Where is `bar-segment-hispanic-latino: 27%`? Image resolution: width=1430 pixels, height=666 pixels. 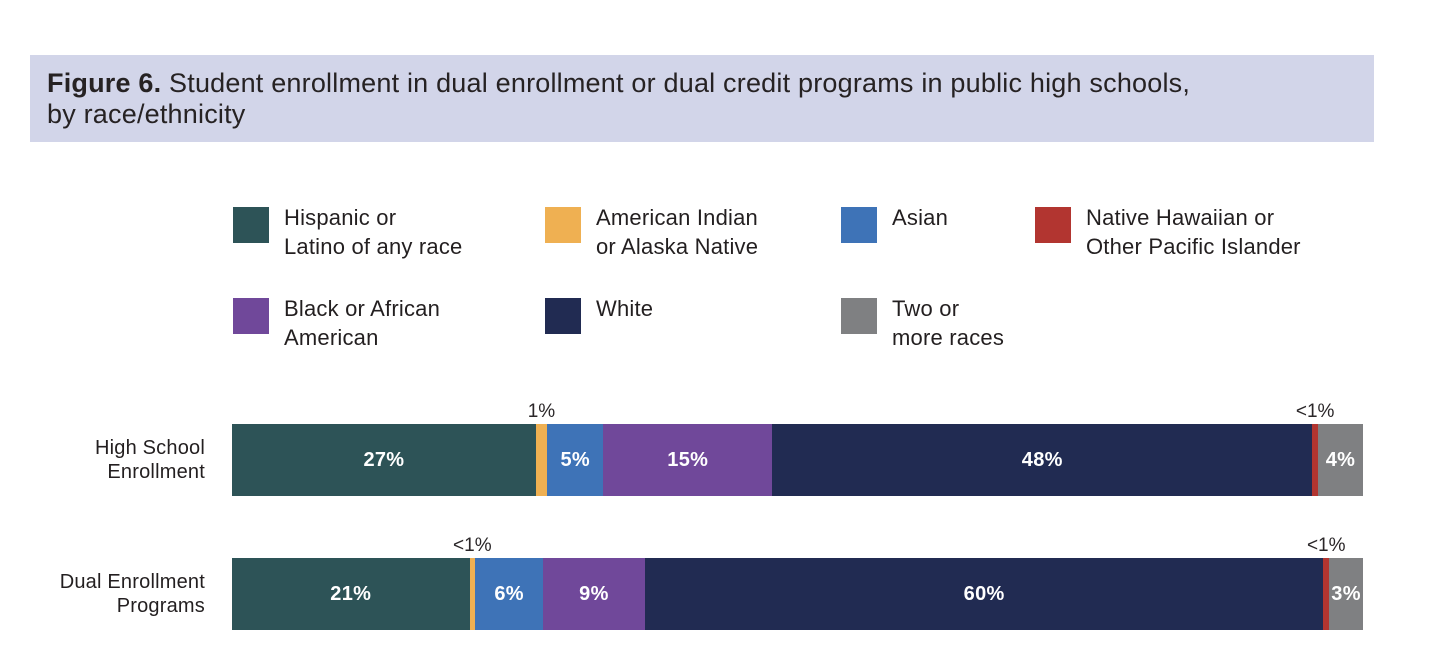
bar-segment-hispanic-latino: 27% is located at coordinates (384, 460).